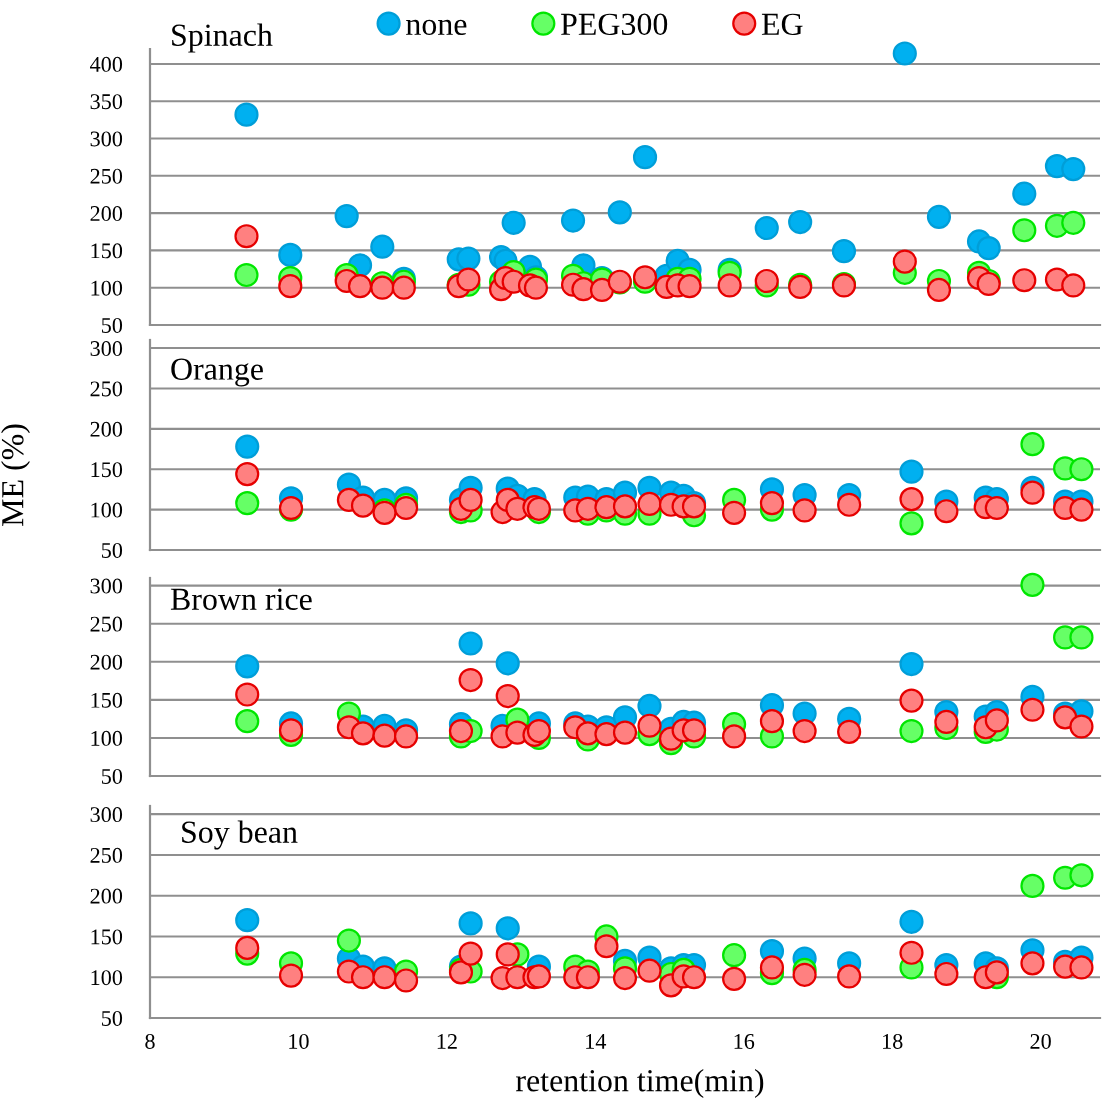  What do you see at coordinates (614, 24) in the screenshot?
I see `legend-label: PEG300` at bounding box center [614, 24].